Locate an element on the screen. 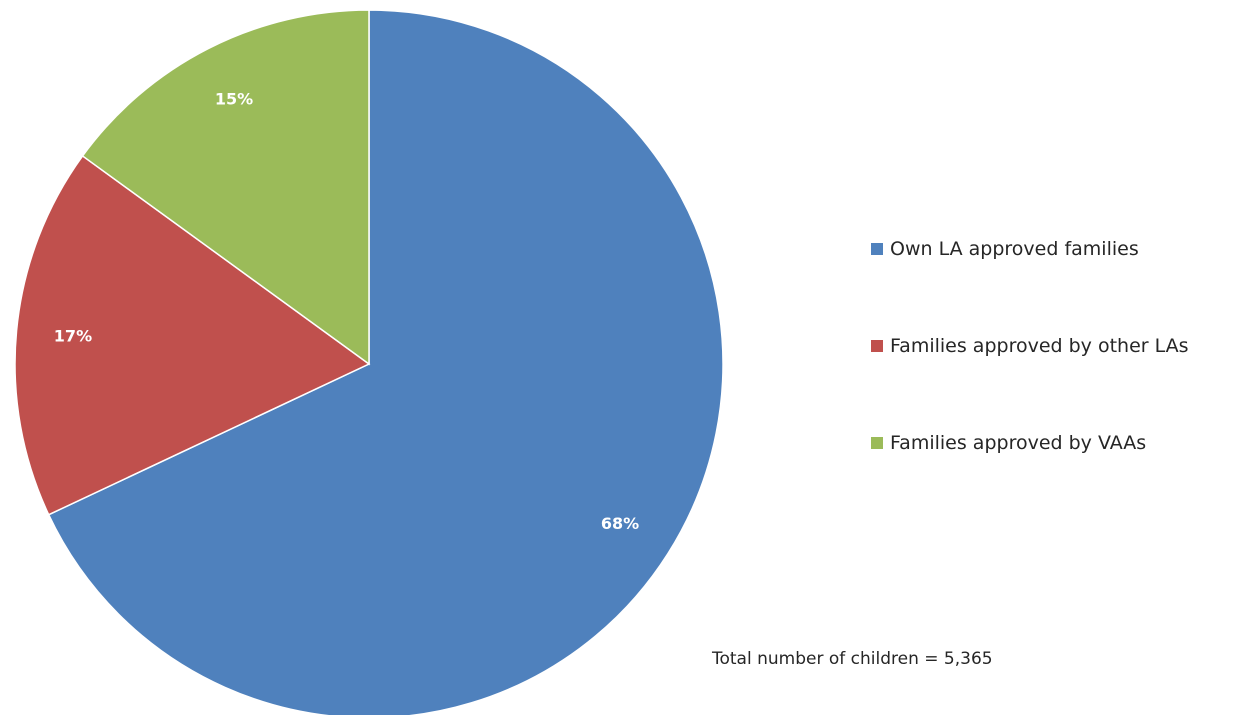 This screenshot has width=1237, height=715. legend-label-families-approved-by-other-las: Families approved by other LAs is located at coordinates (1039, 346).